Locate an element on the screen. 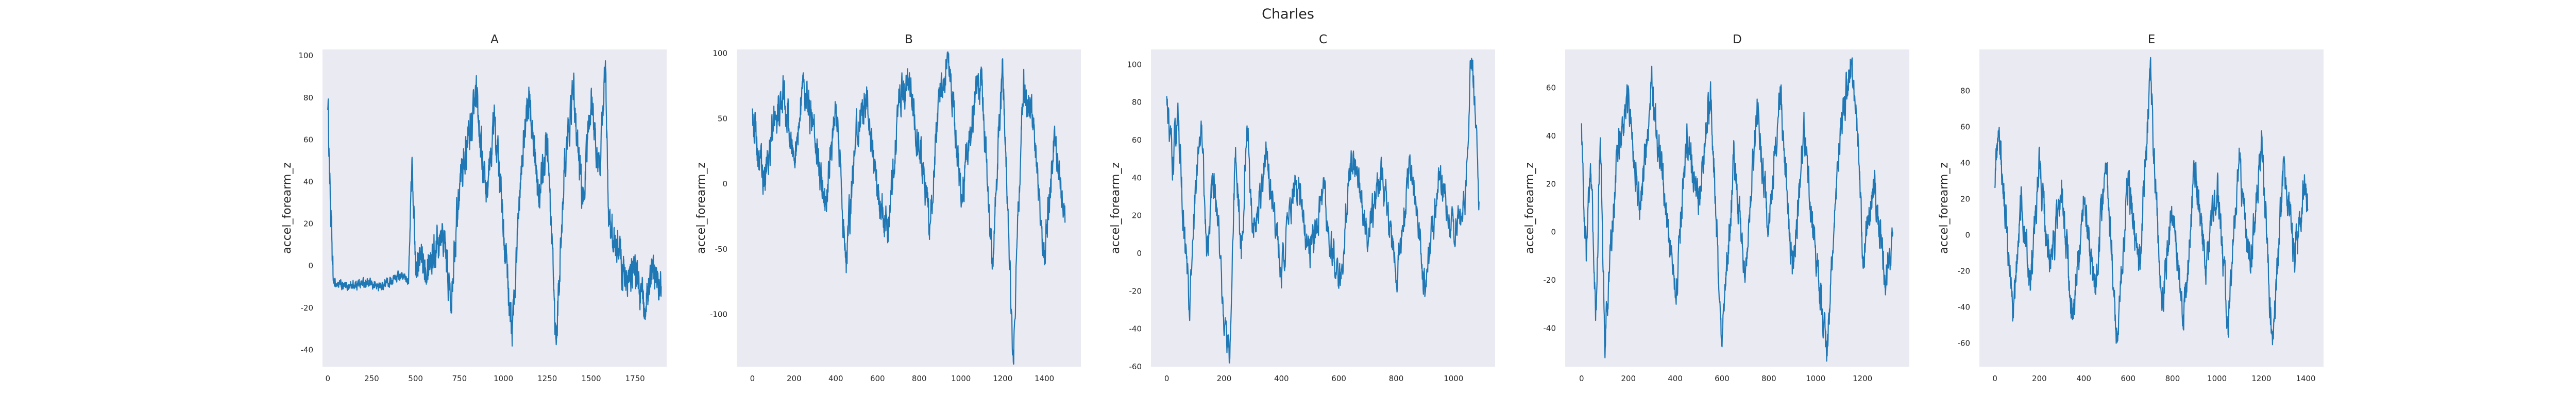  y-tick-label: -50 is located at coordinates (721, 249).